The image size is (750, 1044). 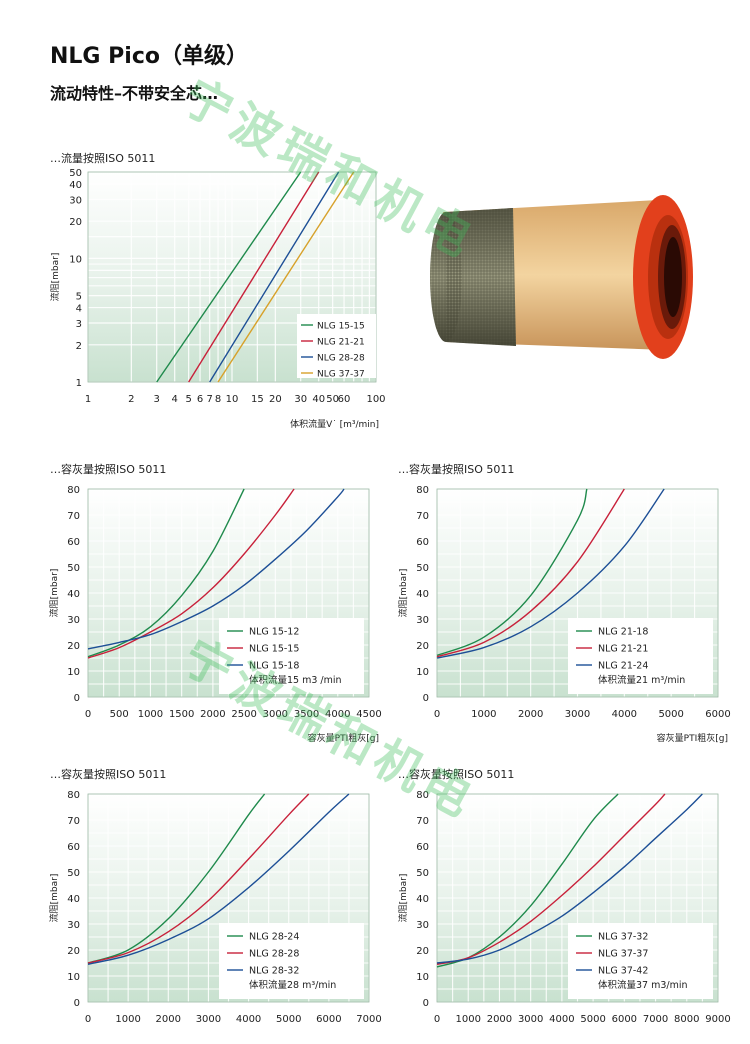 I want to click on x-tick-label-5: 6, so click(x=200, y=399).